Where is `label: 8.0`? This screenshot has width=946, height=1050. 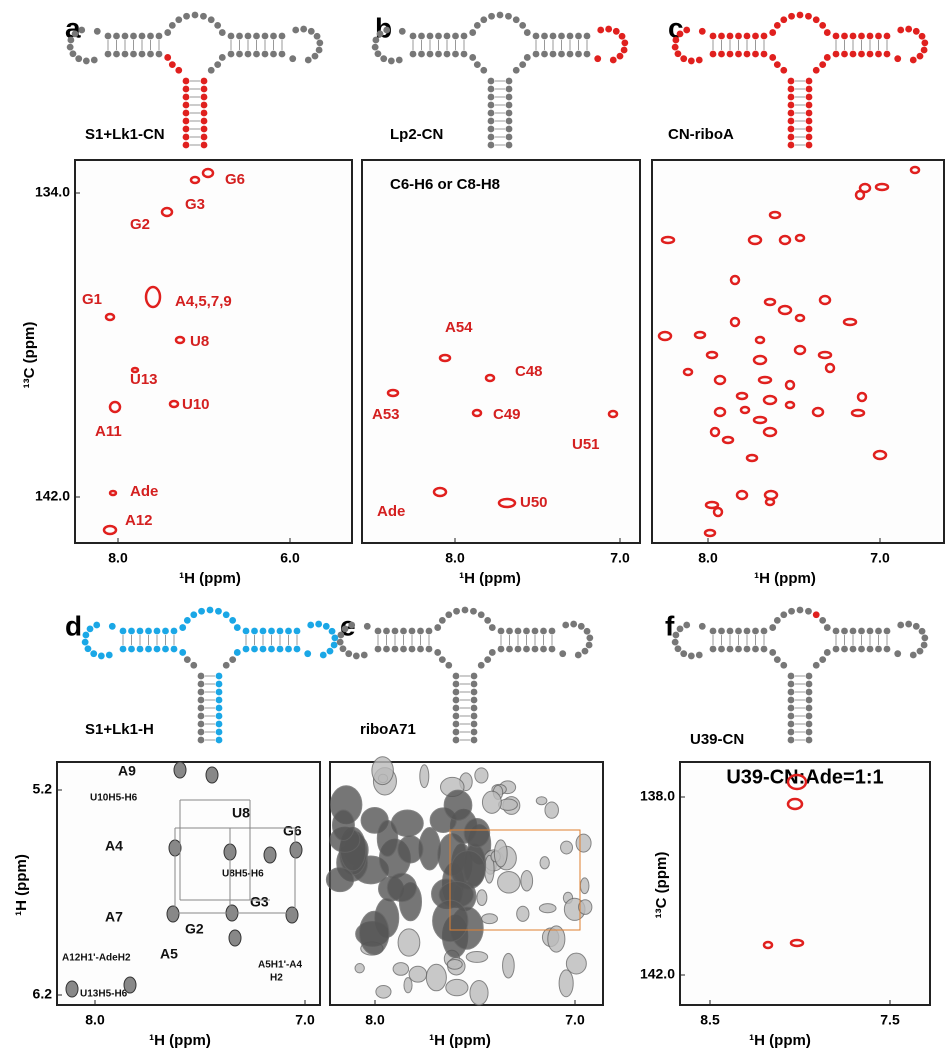 label: 8.0 is located at coordinates (95, 1020).